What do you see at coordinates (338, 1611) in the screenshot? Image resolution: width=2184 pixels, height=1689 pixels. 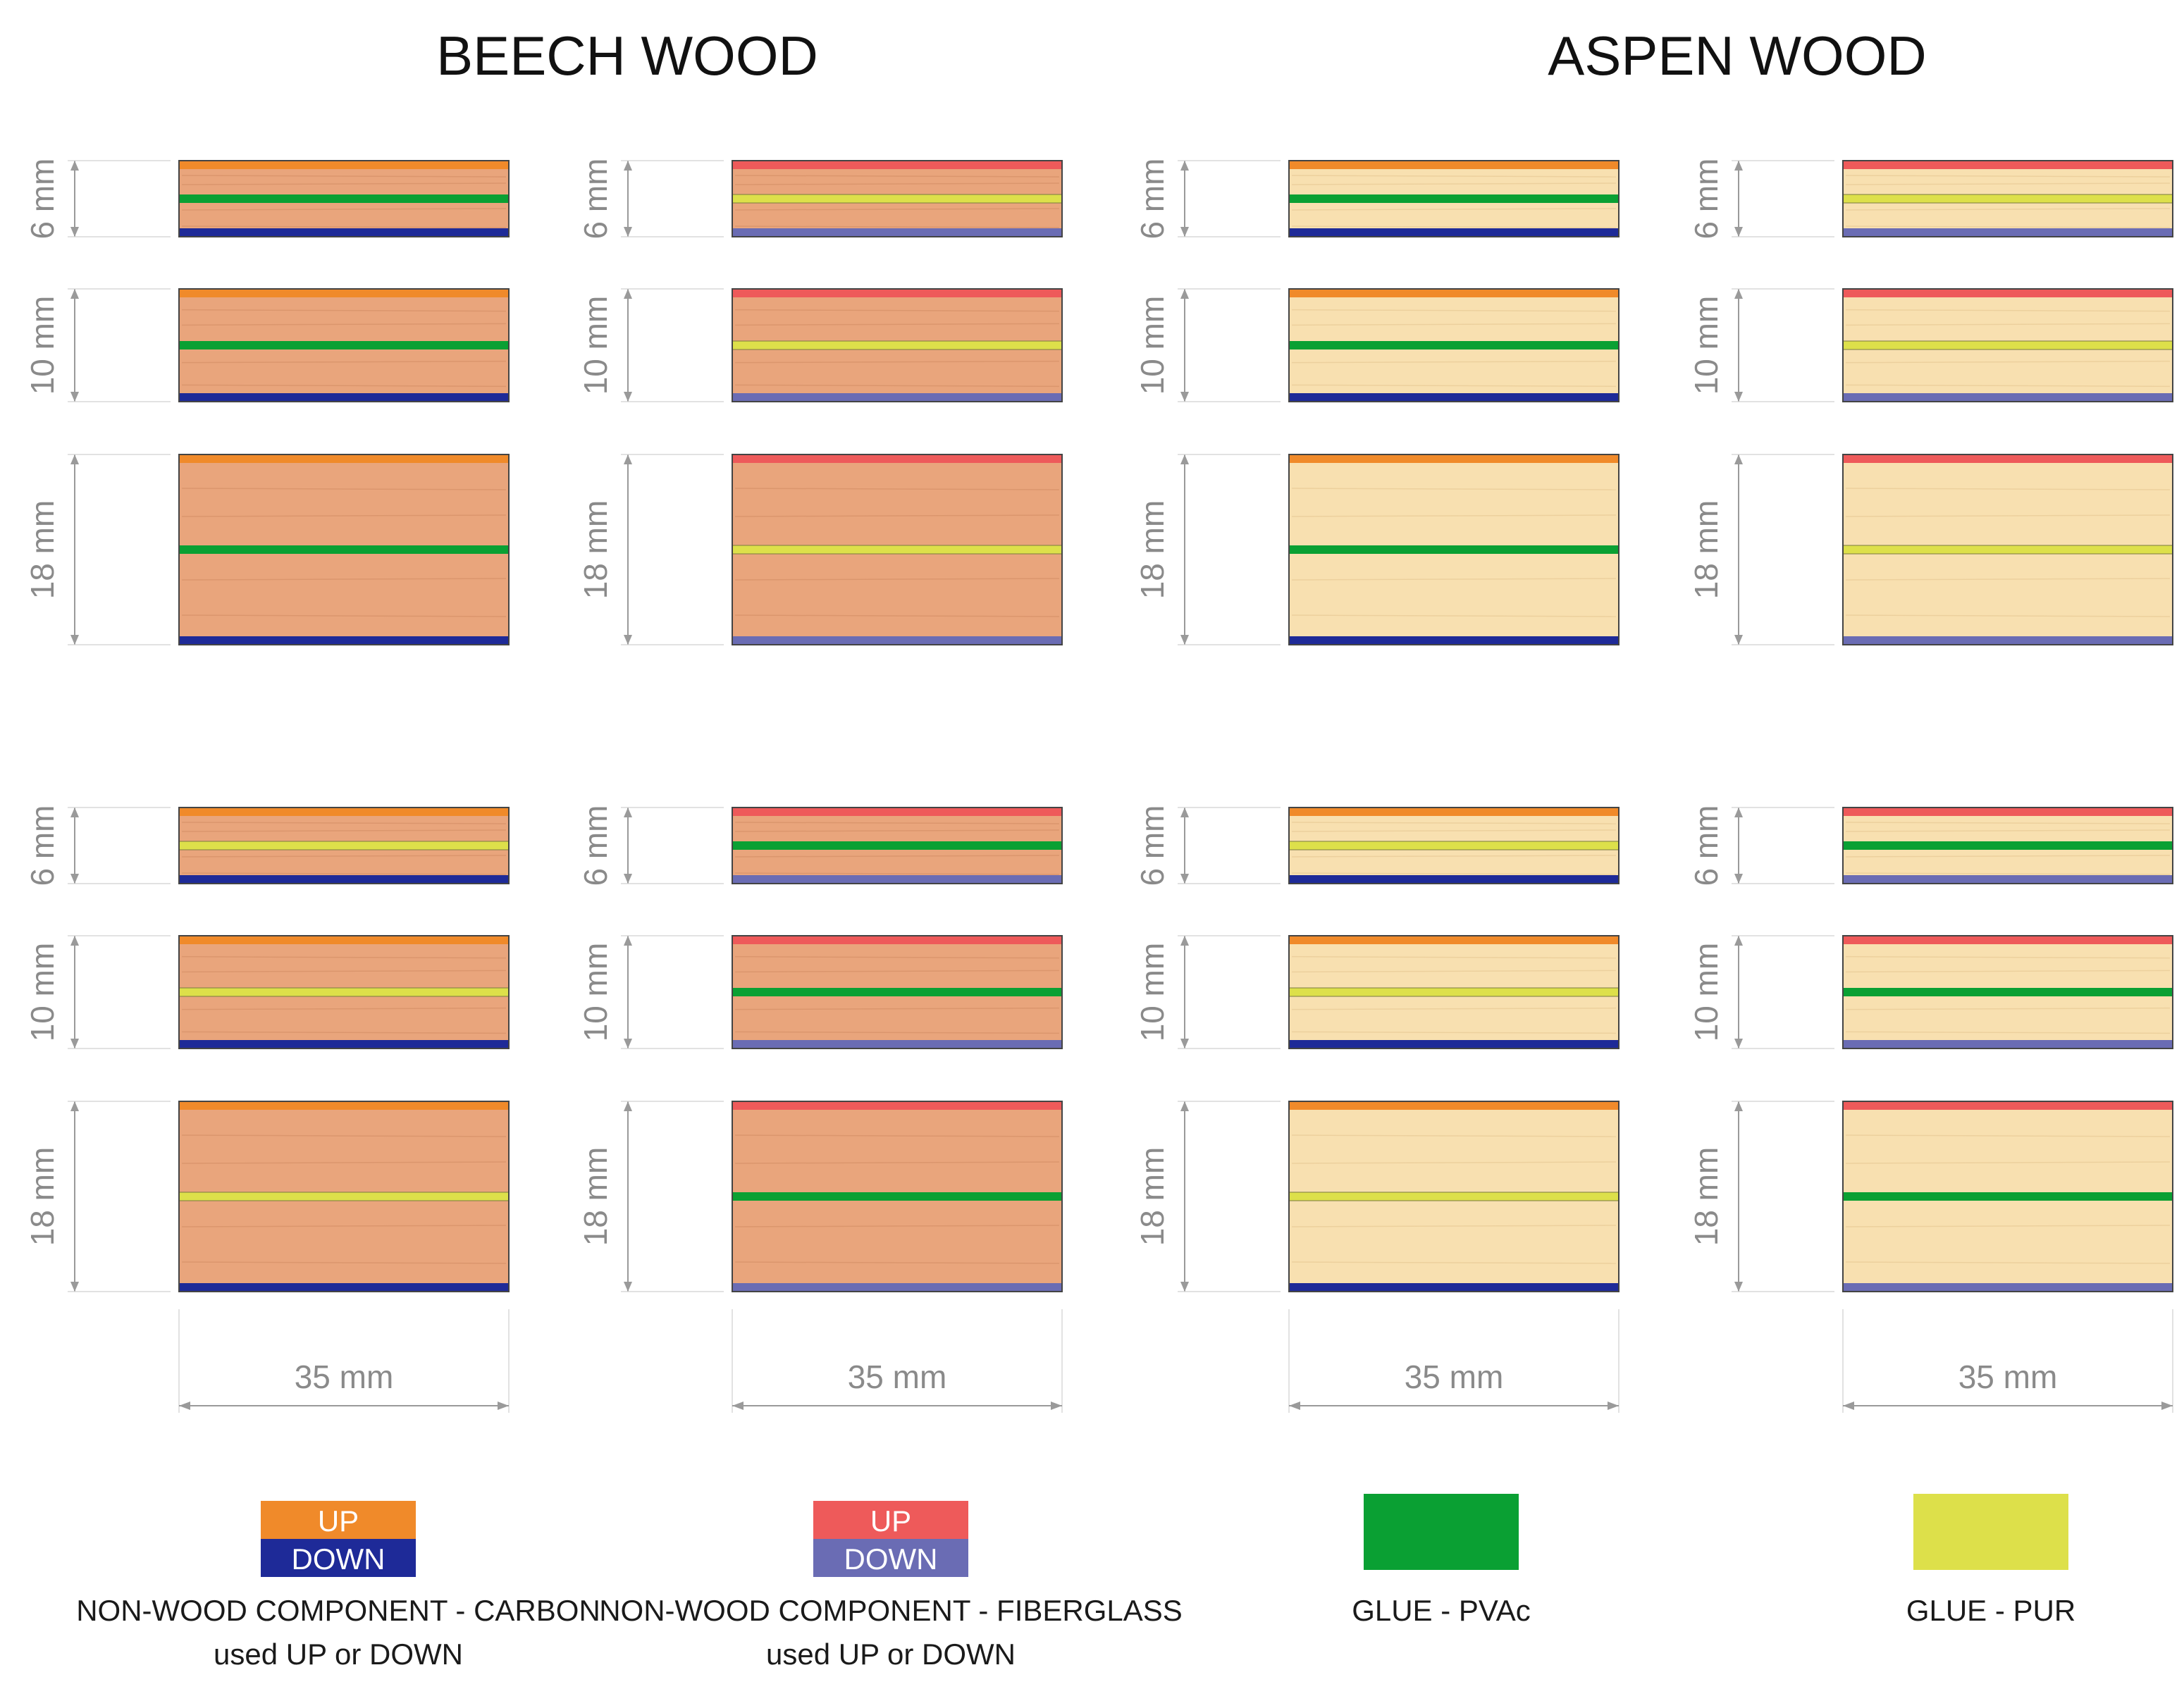 I see `legend-description: NON-WOOD COMPONENT - CARBON` at bounding box center [338, 1611].